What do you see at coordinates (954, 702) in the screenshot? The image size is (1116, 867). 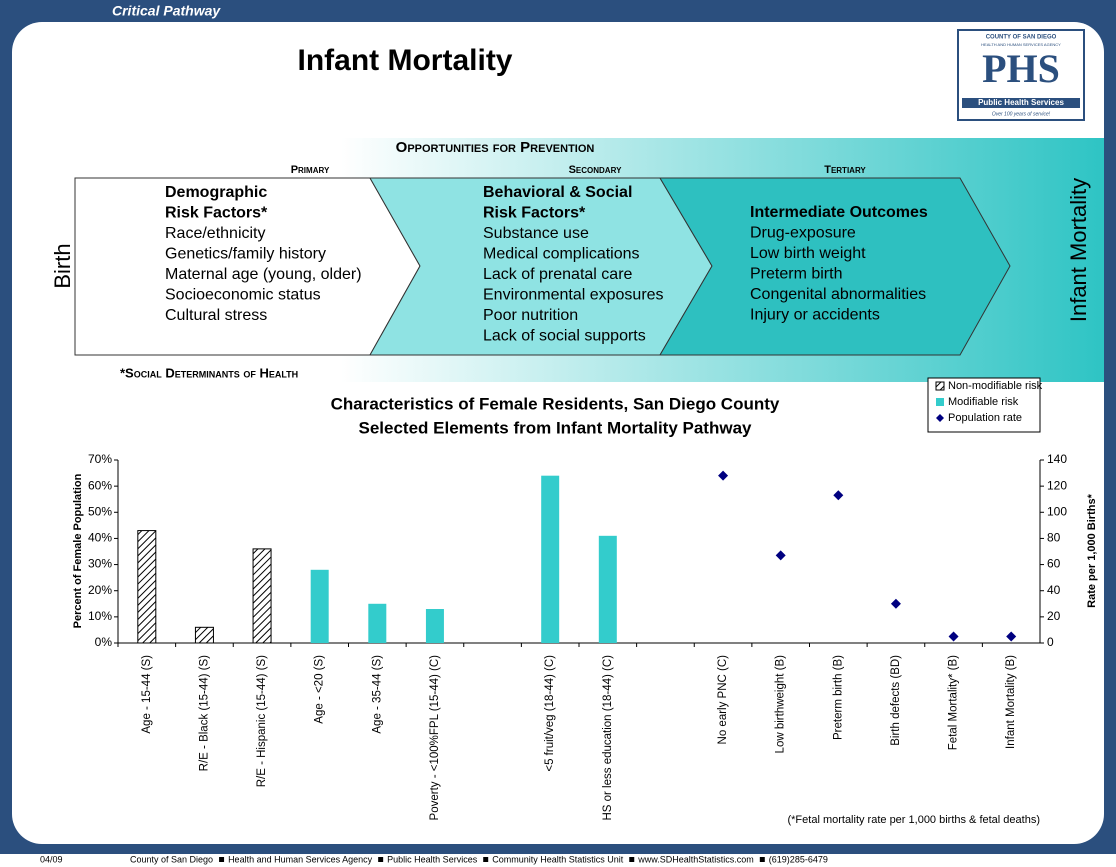 I see `x-tick-label: Fetal Mortality* (B)` at bounding box center [954, 702].